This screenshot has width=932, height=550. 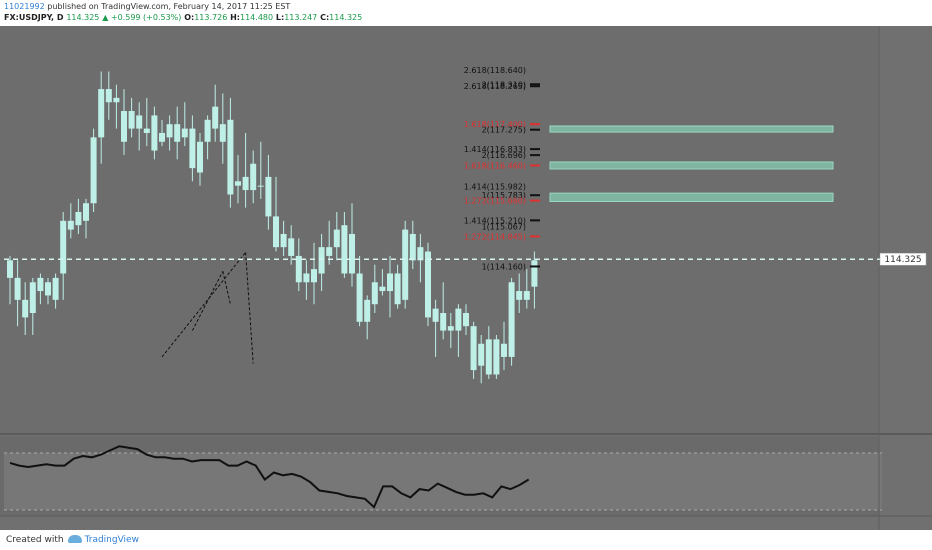 I want to click on fib-label-0: 2.618(118.640), so click(x=495, y=70).